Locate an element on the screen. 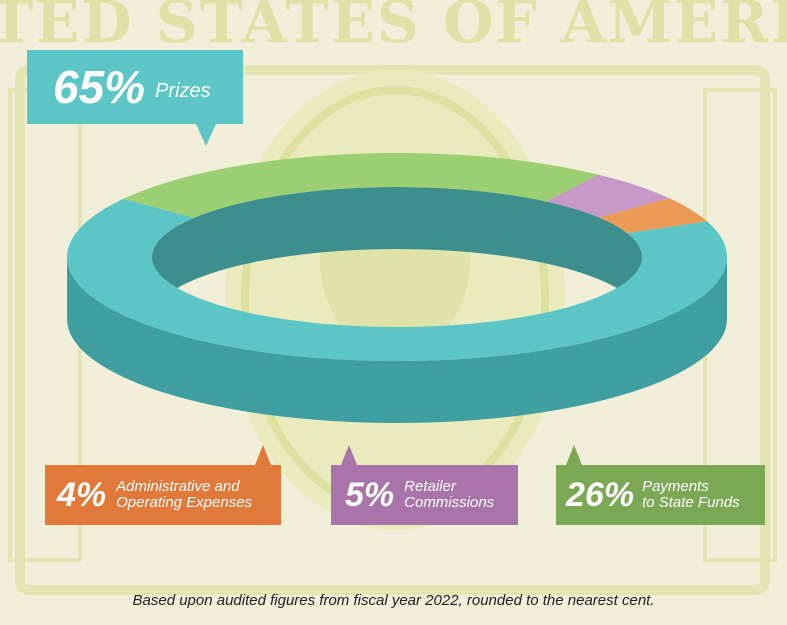  state-funds-label-line1: Payments is located at coordinates (675, 487).